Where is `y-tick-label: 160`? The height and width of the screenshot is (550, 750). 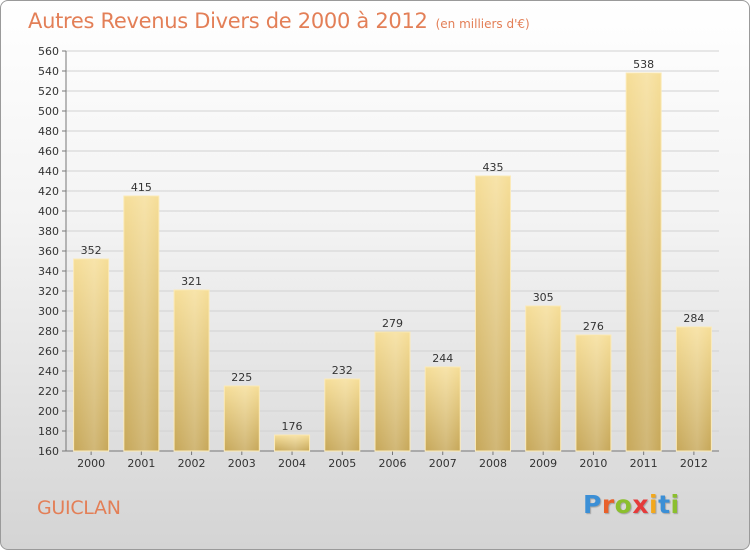
y-tick-label: 160 is located at coordinates (48, 451).